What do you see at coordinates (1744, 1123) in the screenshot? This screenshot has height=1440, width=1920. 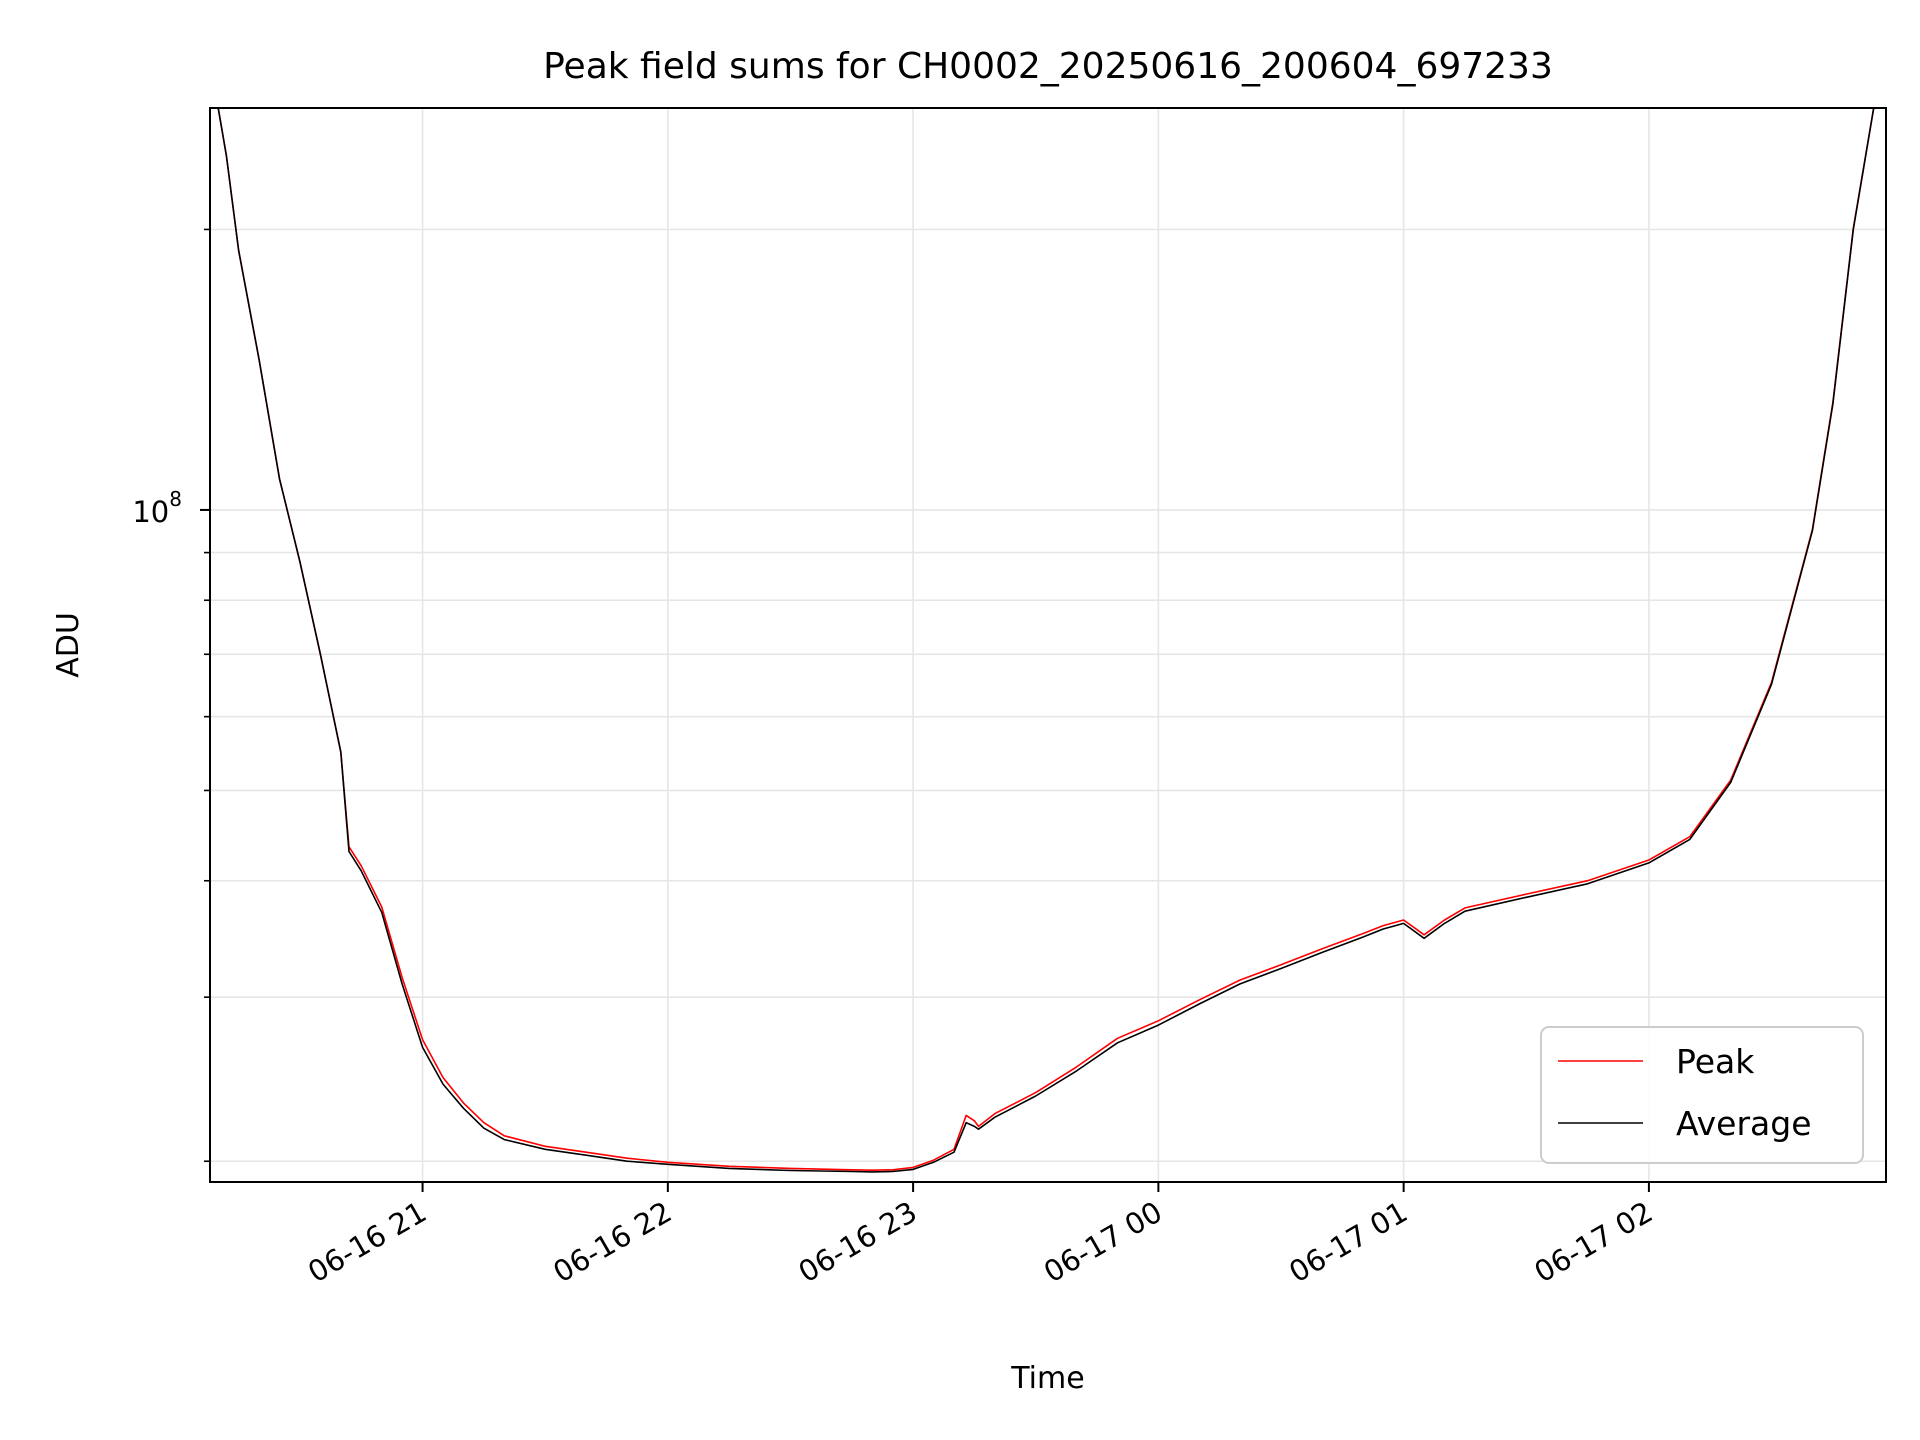 I see `legend-label-average: Average` at bounding box center [1744, 1123].